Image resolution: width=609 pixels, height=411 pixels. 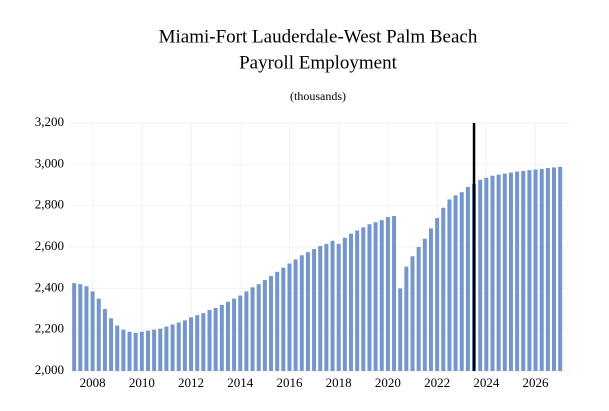 I want to click on y-tick-label: 3,200, so click(x=49, y=121).